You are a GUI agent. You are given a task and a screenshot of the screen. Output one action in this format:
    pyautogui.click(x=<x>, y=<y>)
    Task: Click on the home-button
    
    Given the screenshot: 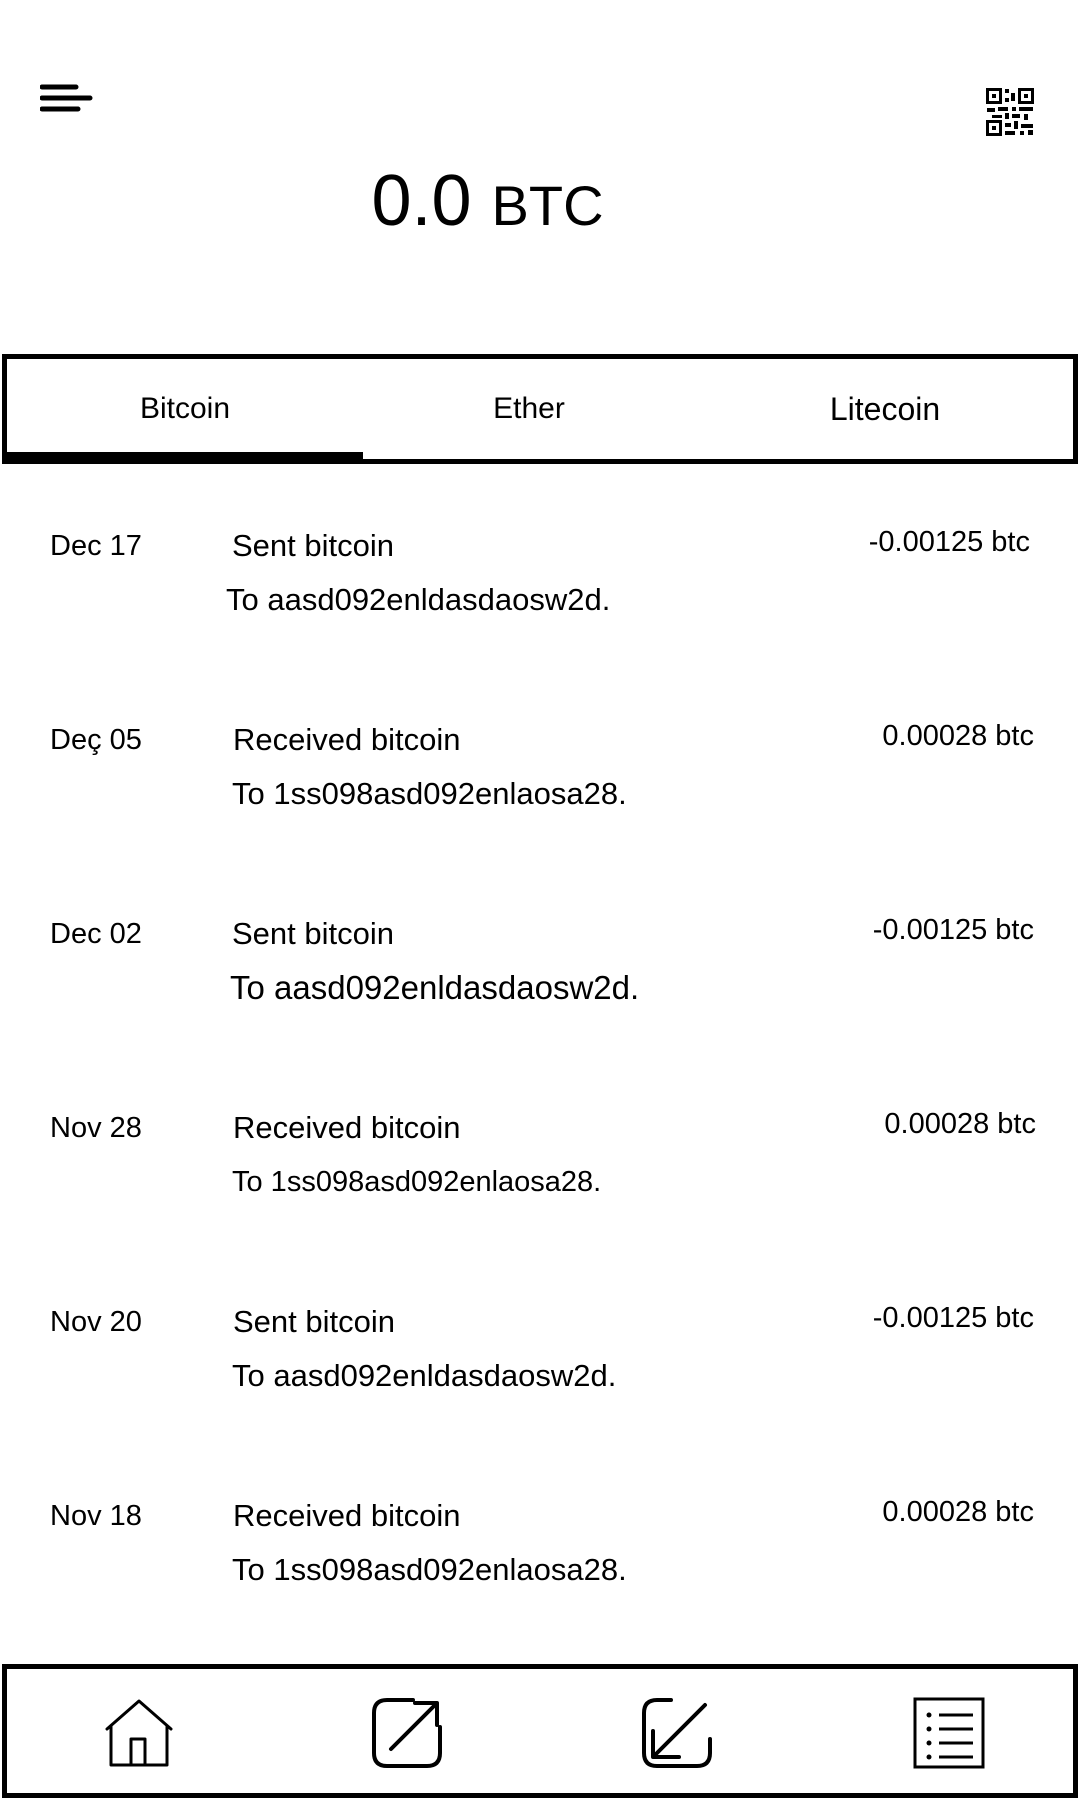 What is the action you would take?
    pyautogui.click(x=139, y=1733)
    